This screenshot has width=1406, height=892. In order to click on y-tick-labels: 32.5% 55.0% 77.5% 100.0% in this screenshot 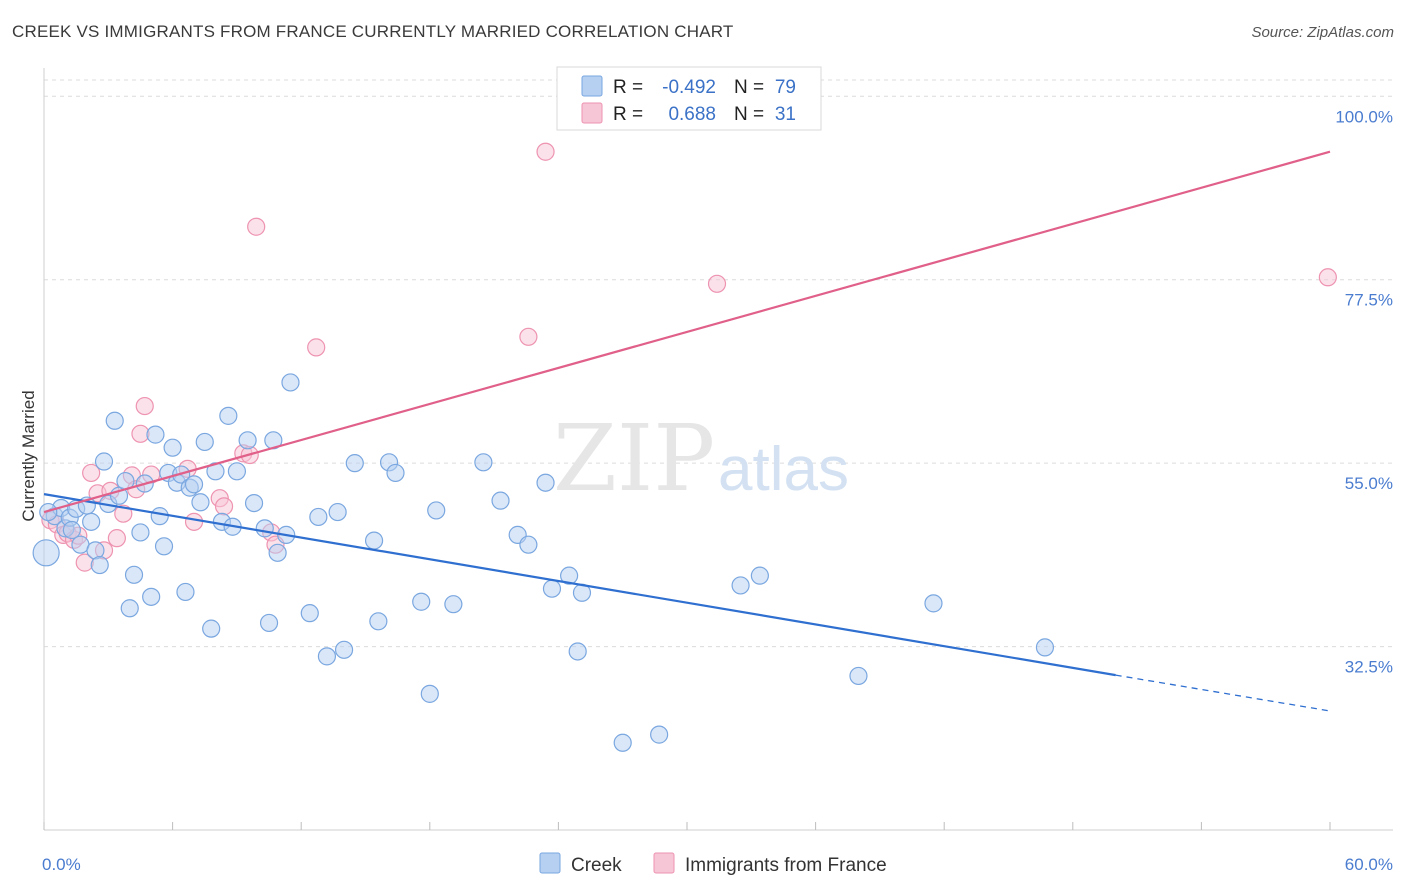, I will do `click(1364, 391)`.